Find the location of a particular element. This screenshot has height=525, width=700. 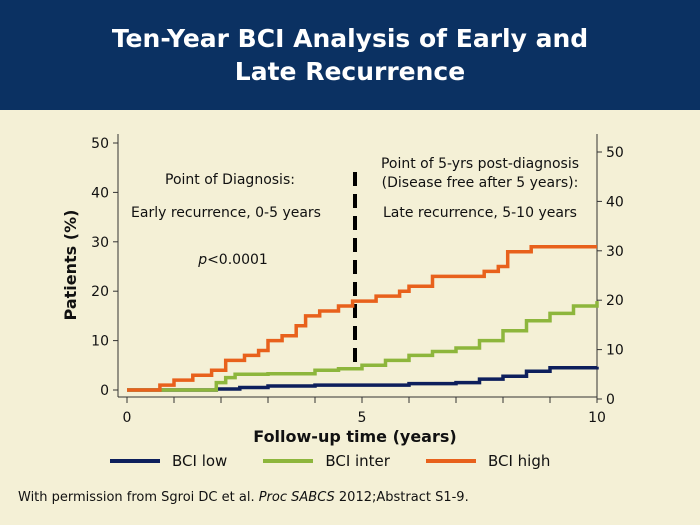

y-tick-label-right-20: 20 is located at coordinates (615, 301).